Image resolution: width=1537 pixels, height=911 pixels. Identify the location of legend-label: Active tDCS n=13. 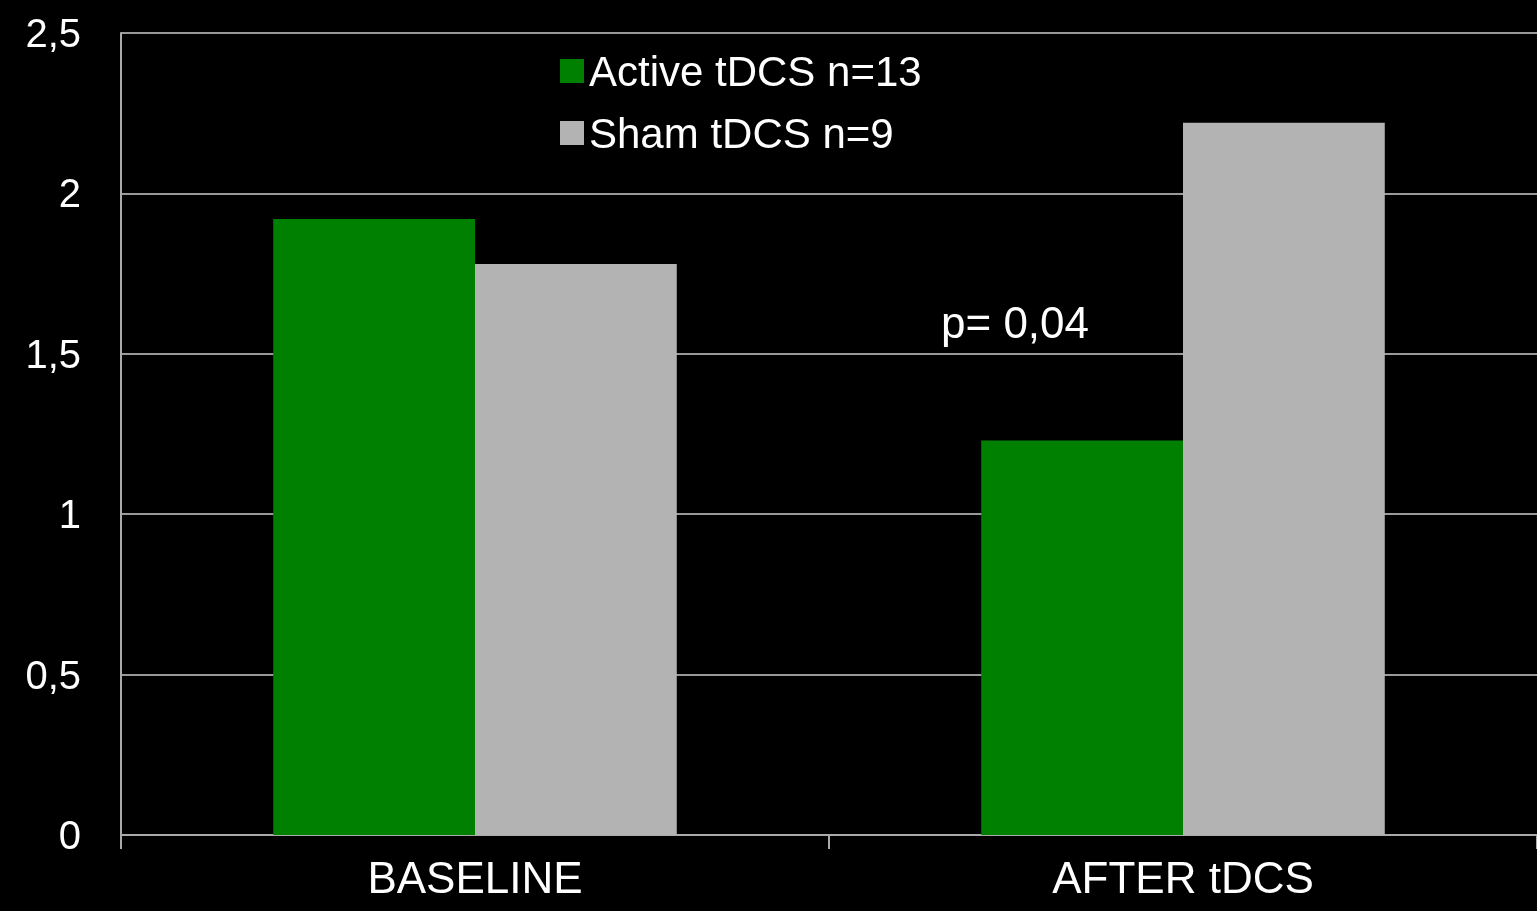
(755, 71).